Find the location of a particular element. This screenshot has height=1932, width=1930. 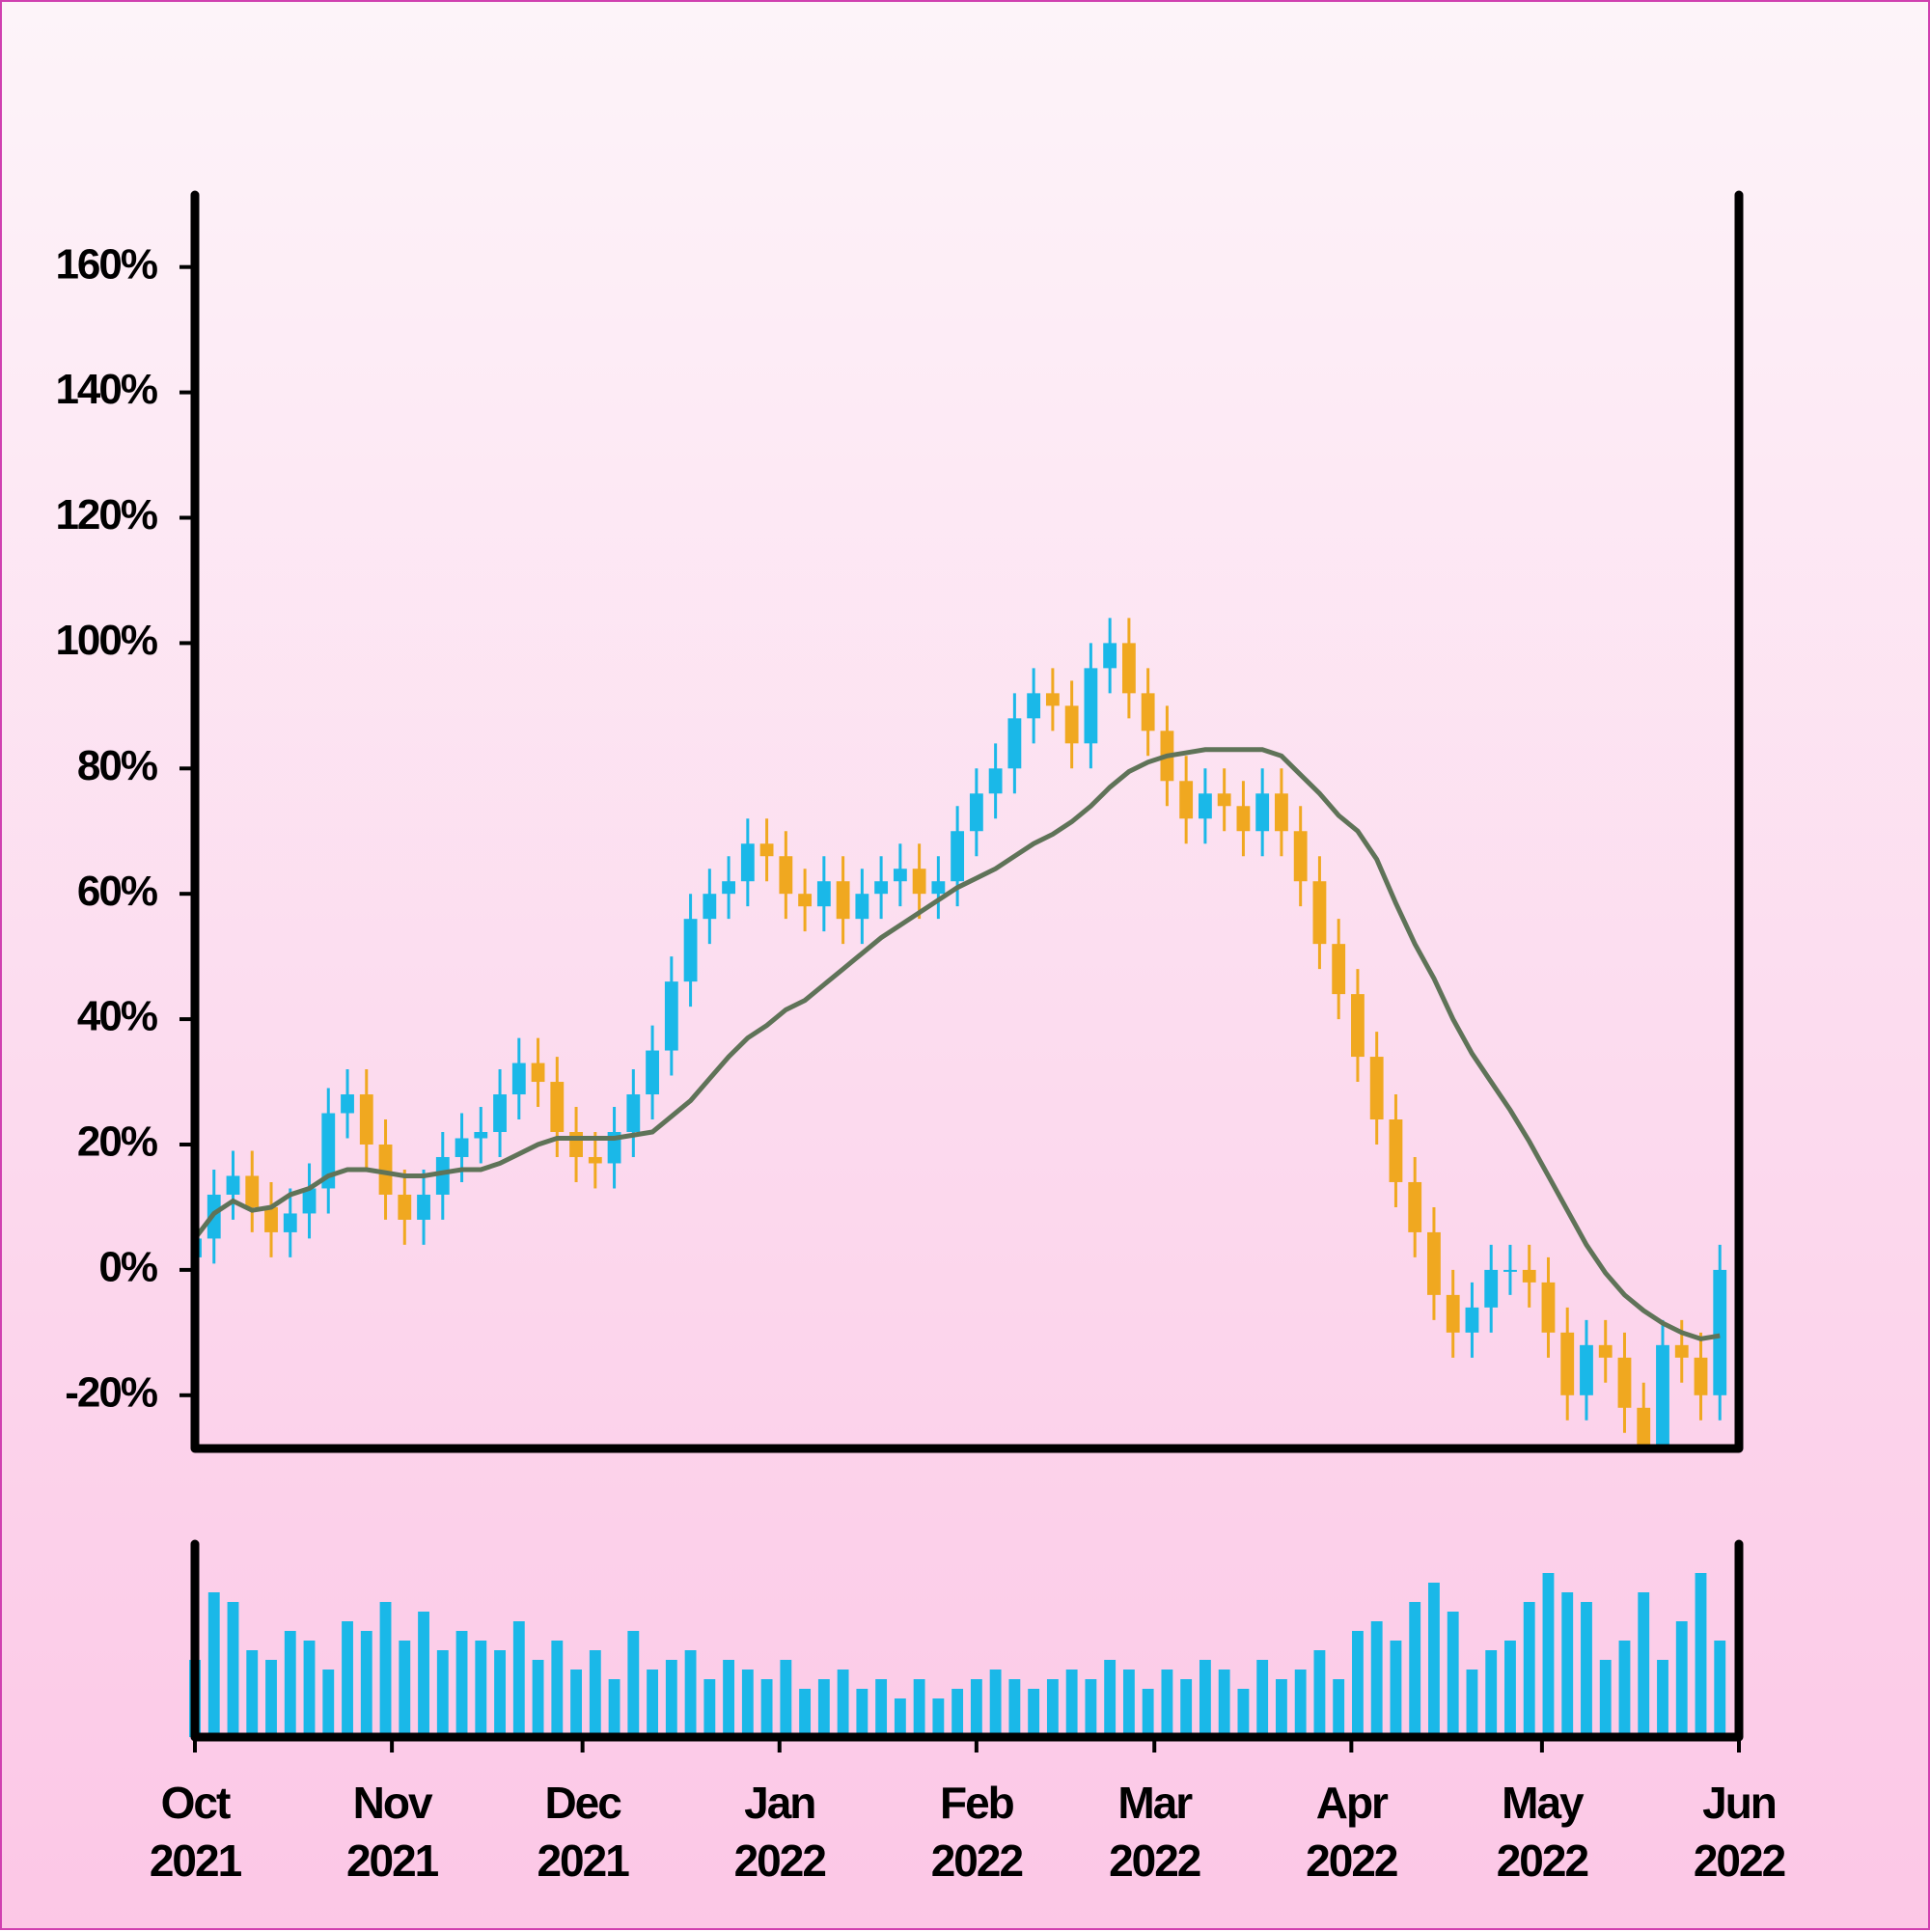

x-tick-label: Feb 2022 is located at coordinates (977, 1832).